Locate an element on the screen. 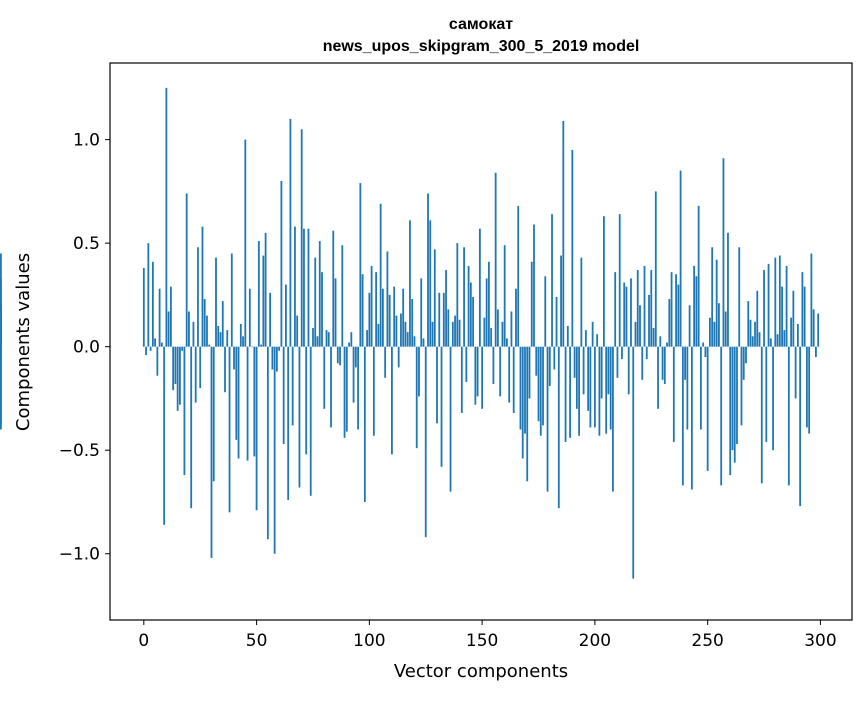 The width and height of the screenshot is (867, 701). x-tick-label: 250 is located at coordinates (707, 641).